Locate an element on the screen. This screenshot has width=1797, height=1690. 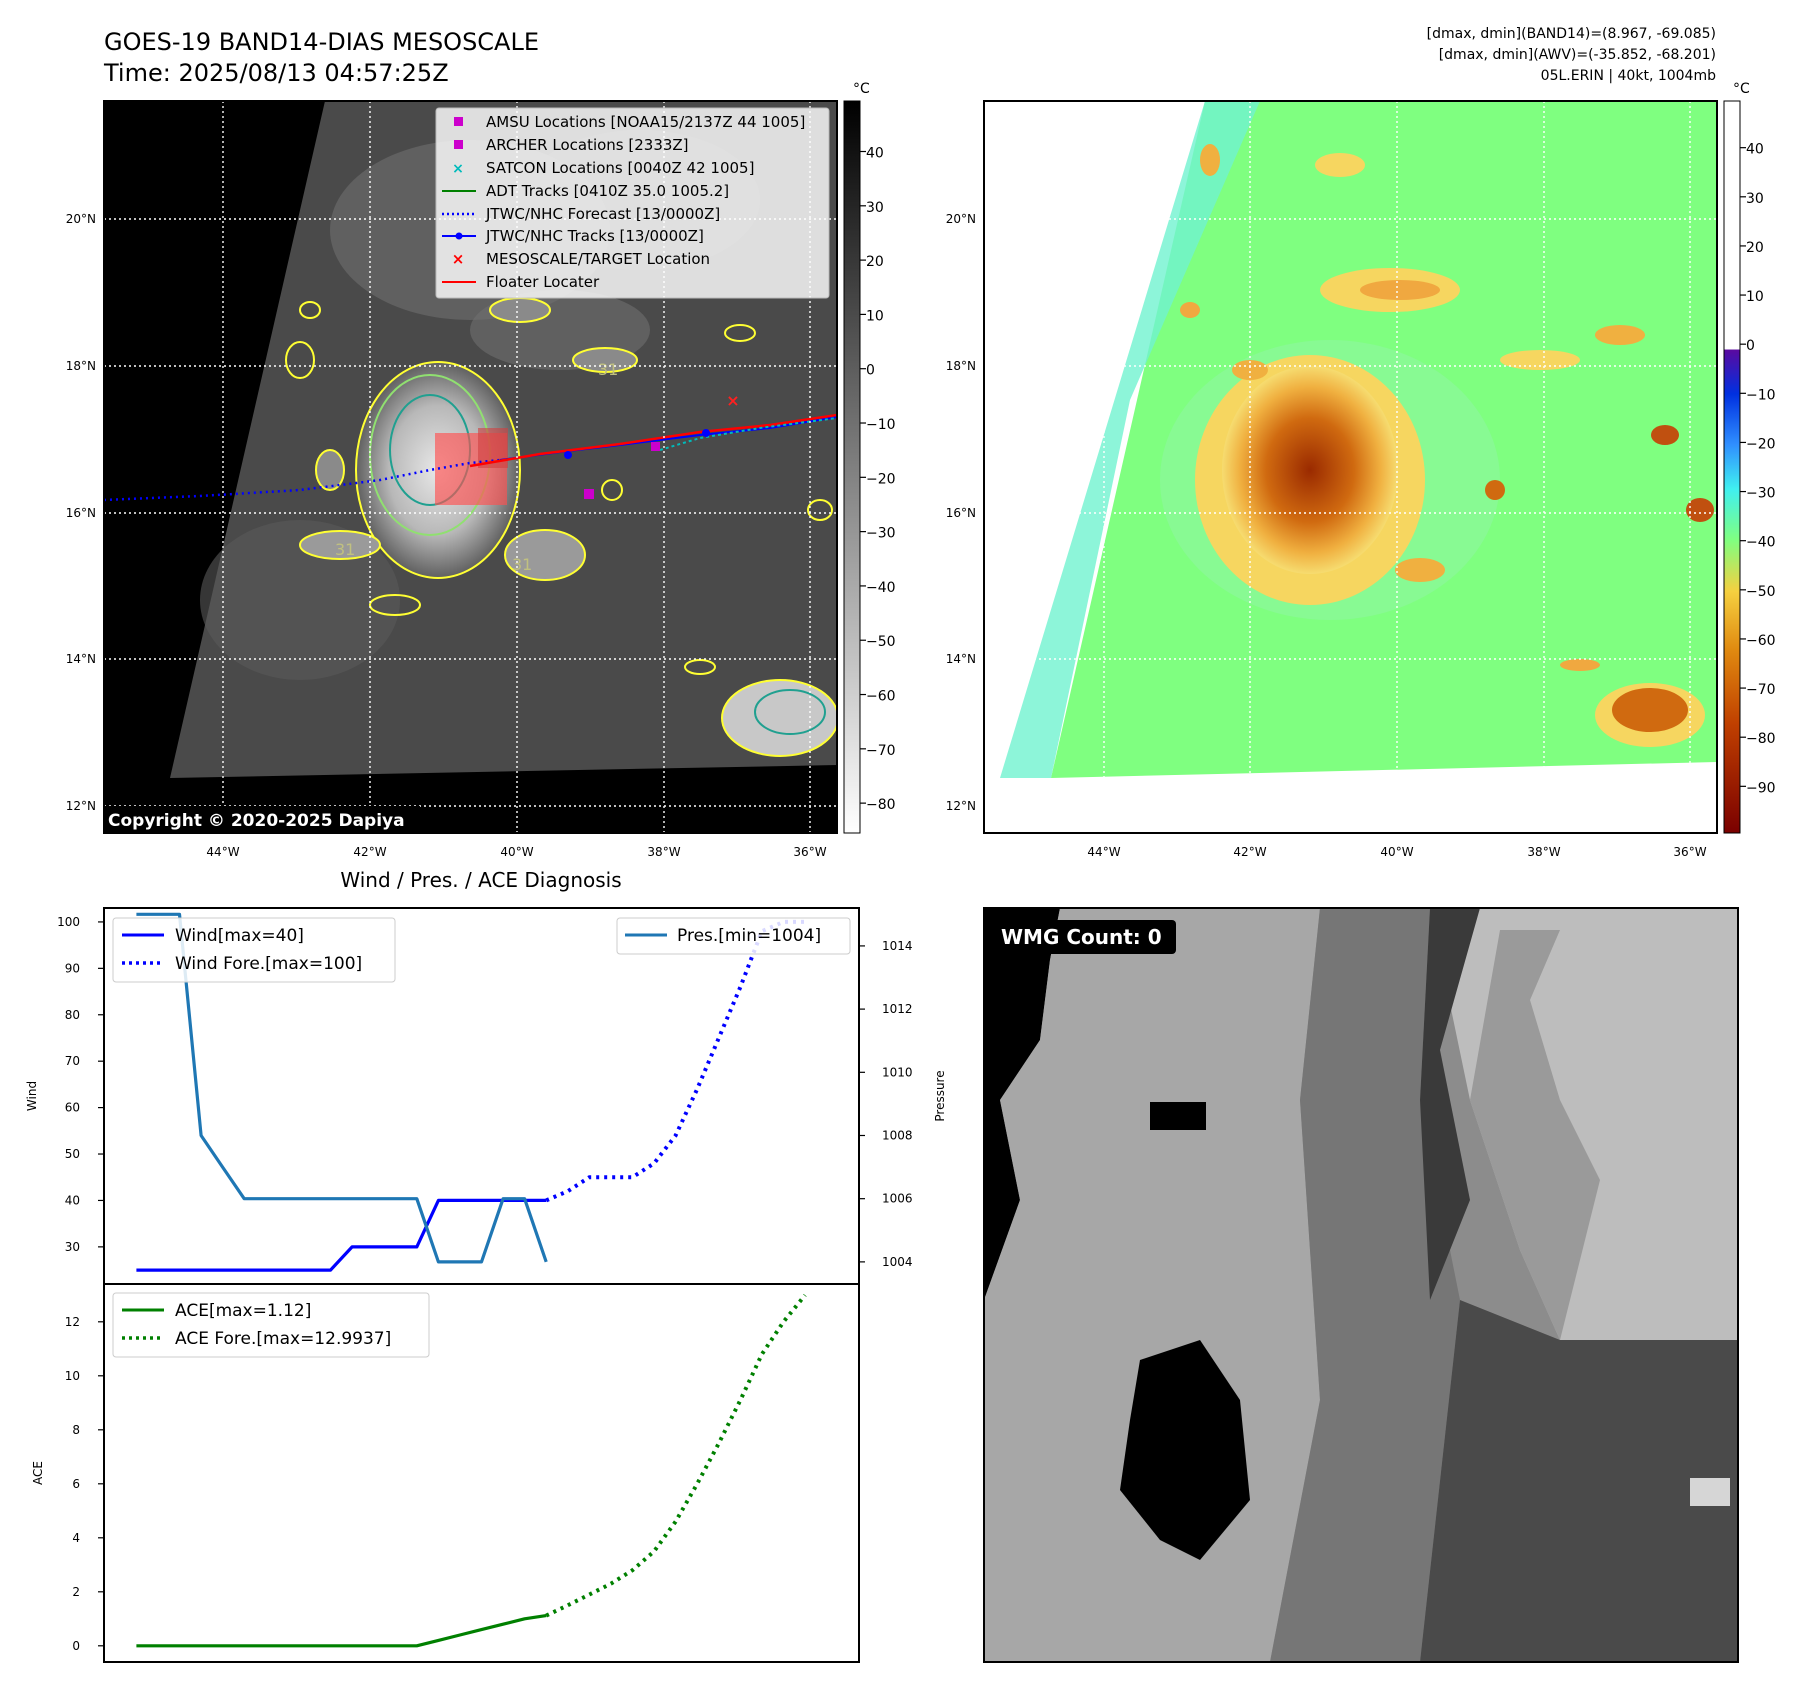
legend-marker-archer is located at coordinates (458, 144).